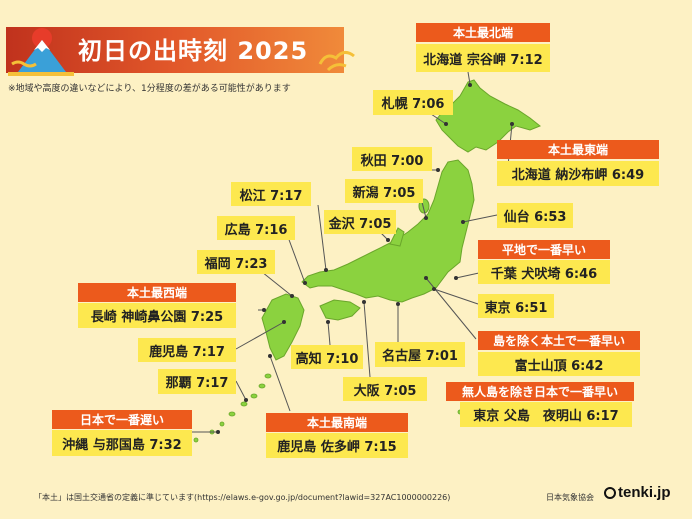  I want to click on shikoku-landmass, so click(340, 310).